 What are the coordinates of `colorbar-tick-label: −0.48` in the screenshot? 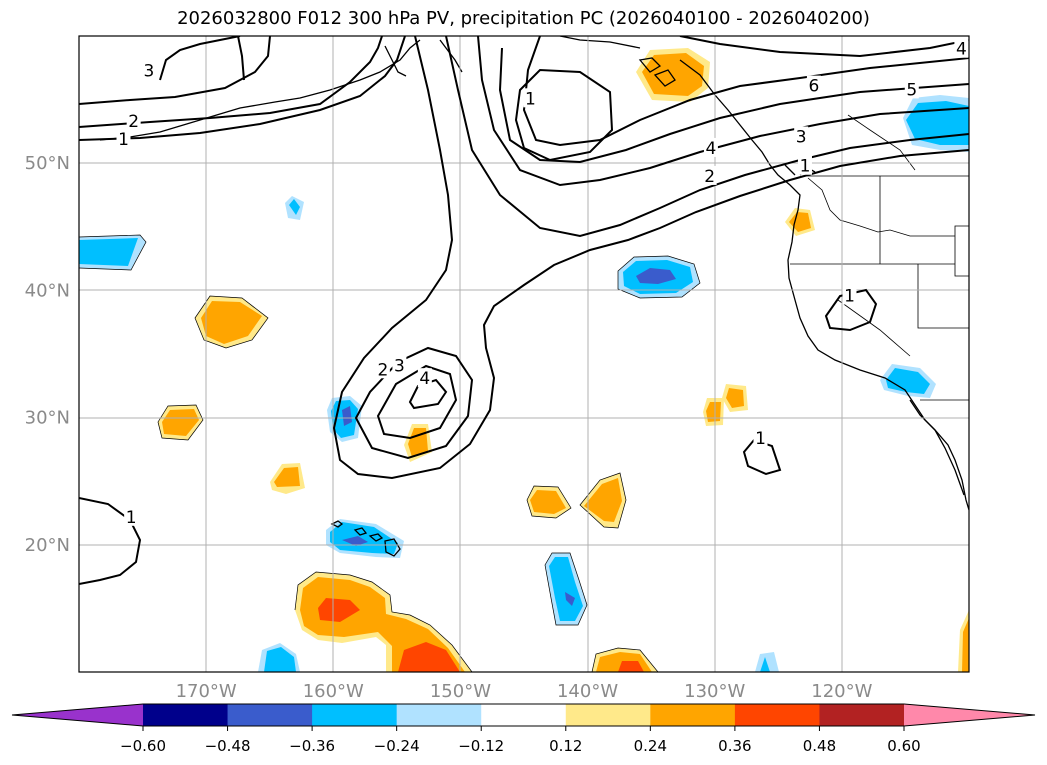 It's located at (228, 746).